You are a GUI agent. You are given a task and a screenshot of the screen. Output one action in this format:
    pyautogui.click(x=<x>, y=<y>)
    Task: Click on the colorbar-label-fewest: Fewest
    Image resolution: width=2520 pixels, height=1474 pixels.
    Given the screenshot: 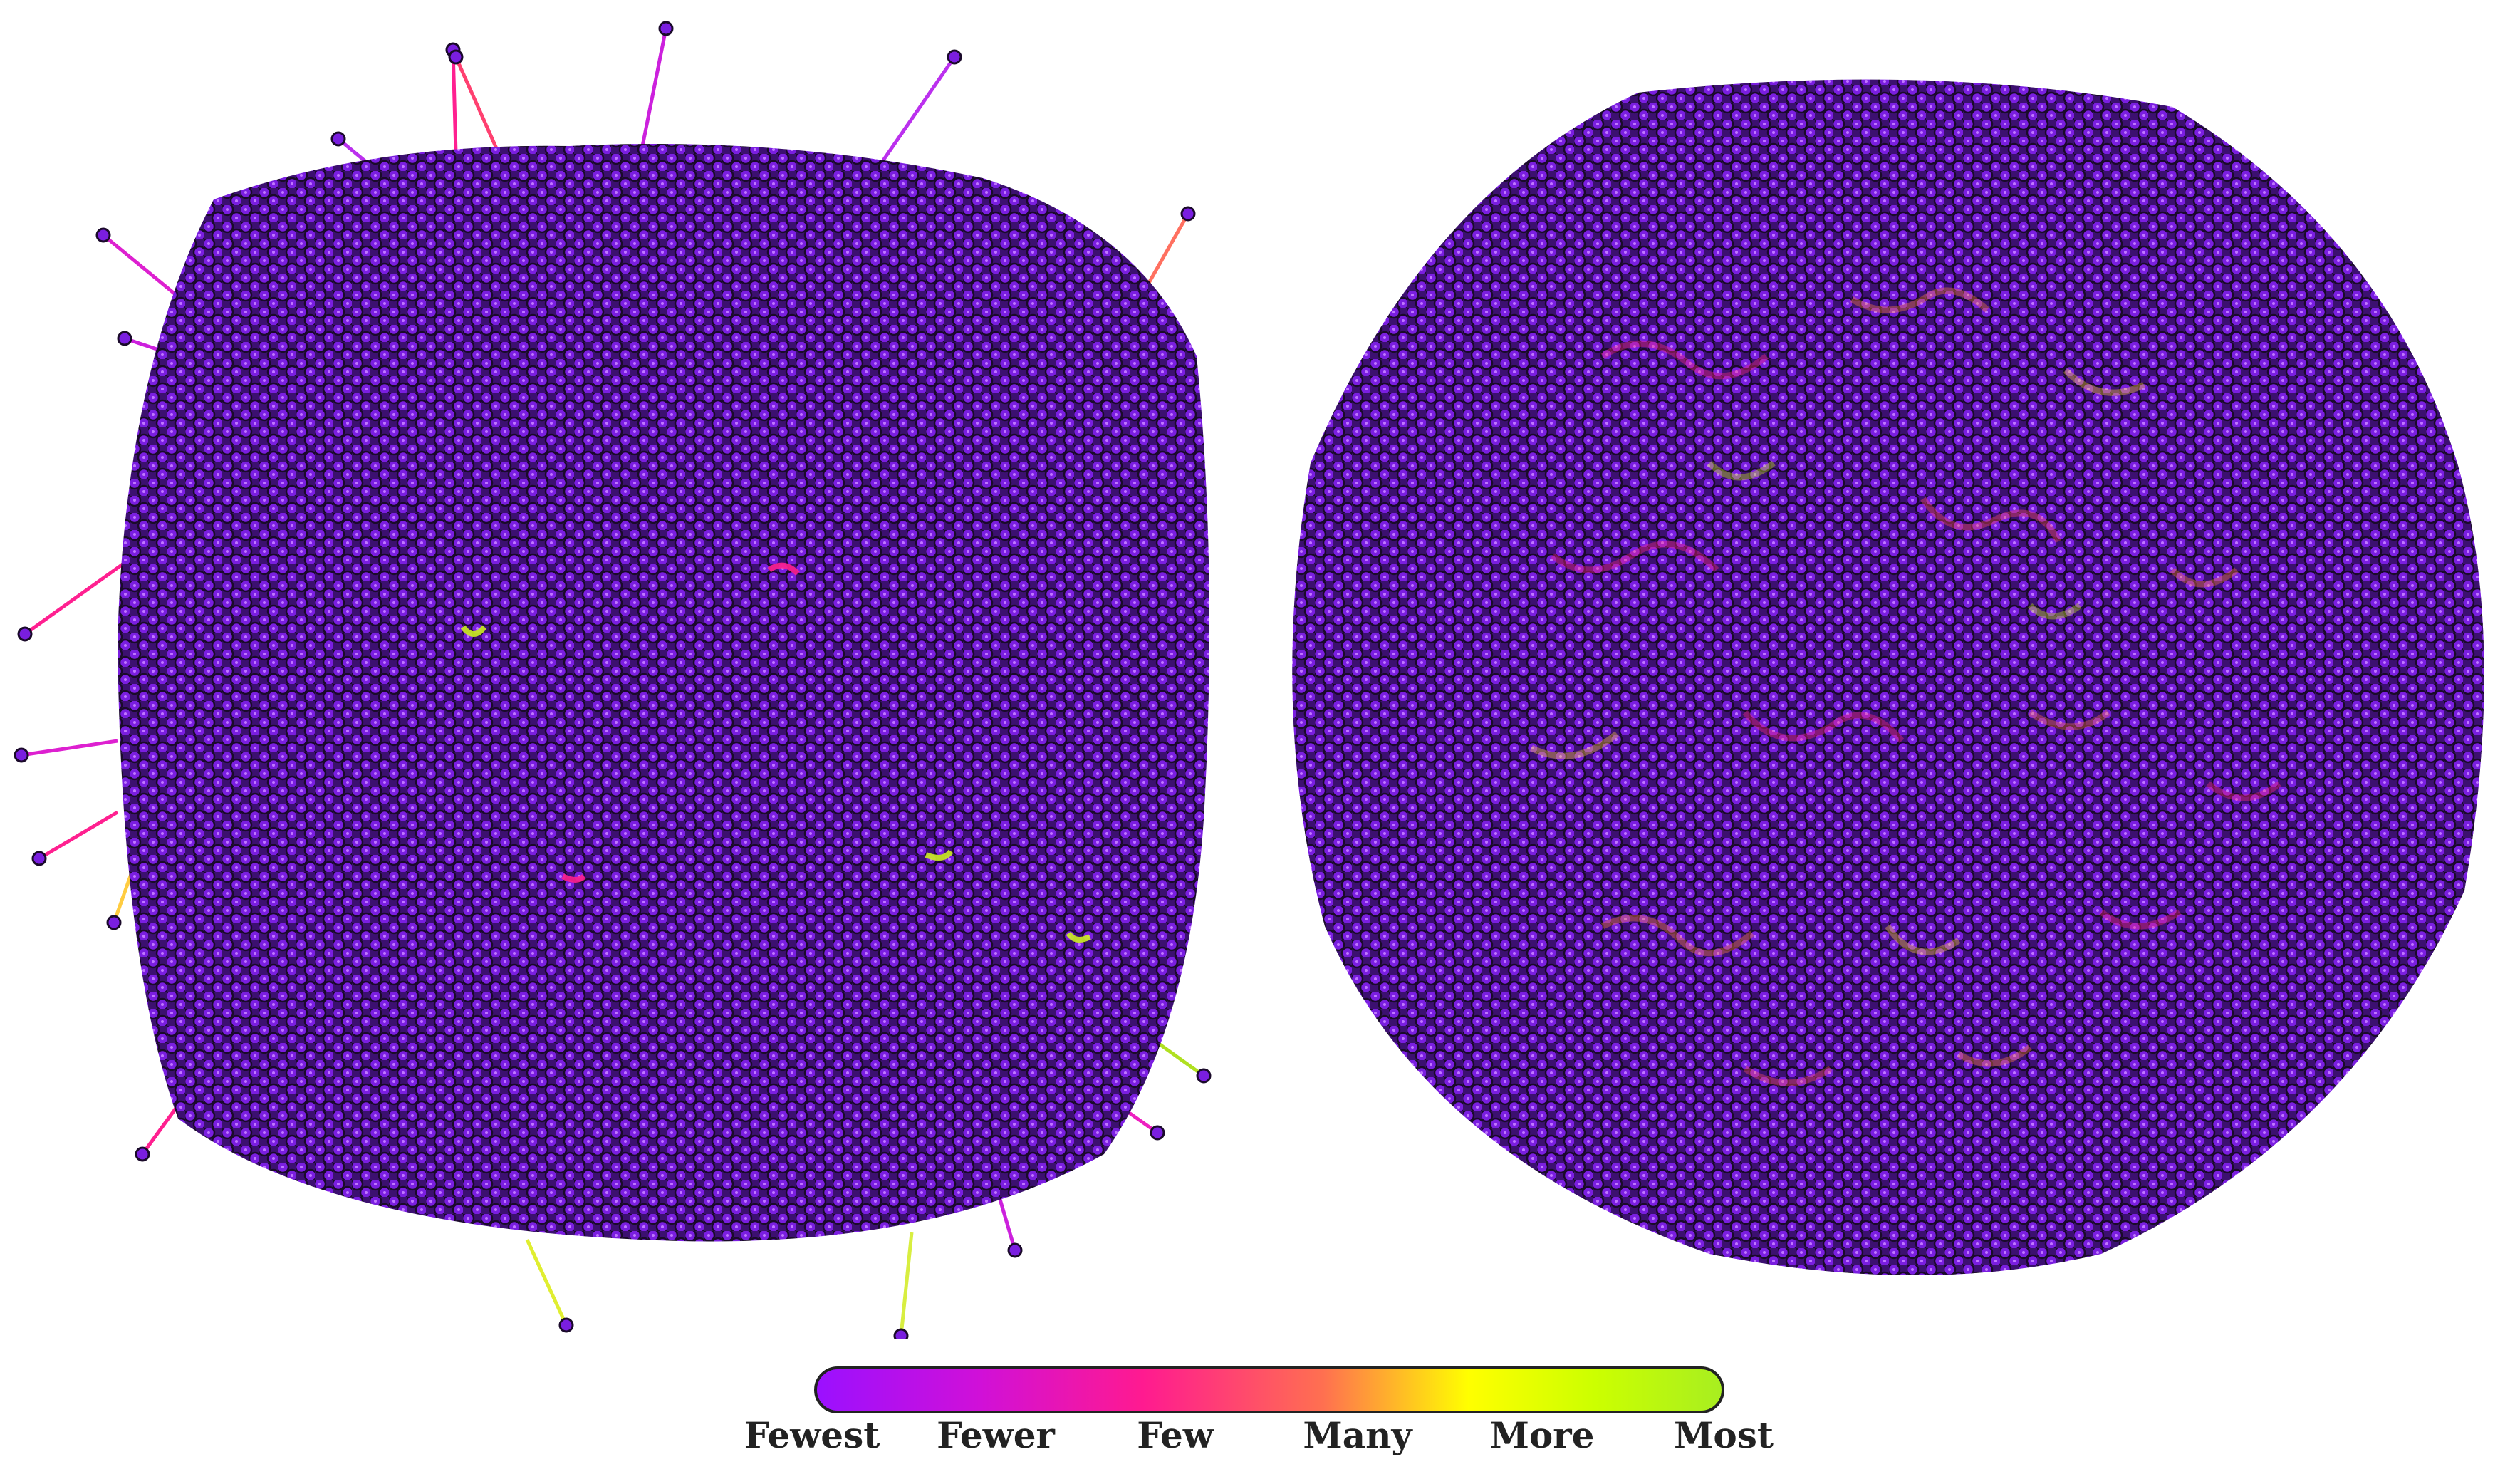 What is the action you would take?
    pyautogui.click(x=812, y=1435)
    